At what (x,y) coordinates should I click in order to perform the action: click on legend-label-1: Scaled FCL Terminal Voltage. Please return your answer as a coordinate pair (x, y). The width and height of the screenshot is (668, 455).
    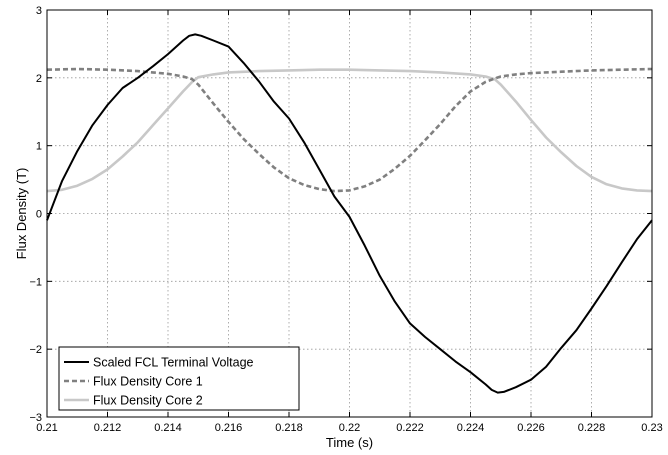
    Looking at the image, I should click on (173, 363).